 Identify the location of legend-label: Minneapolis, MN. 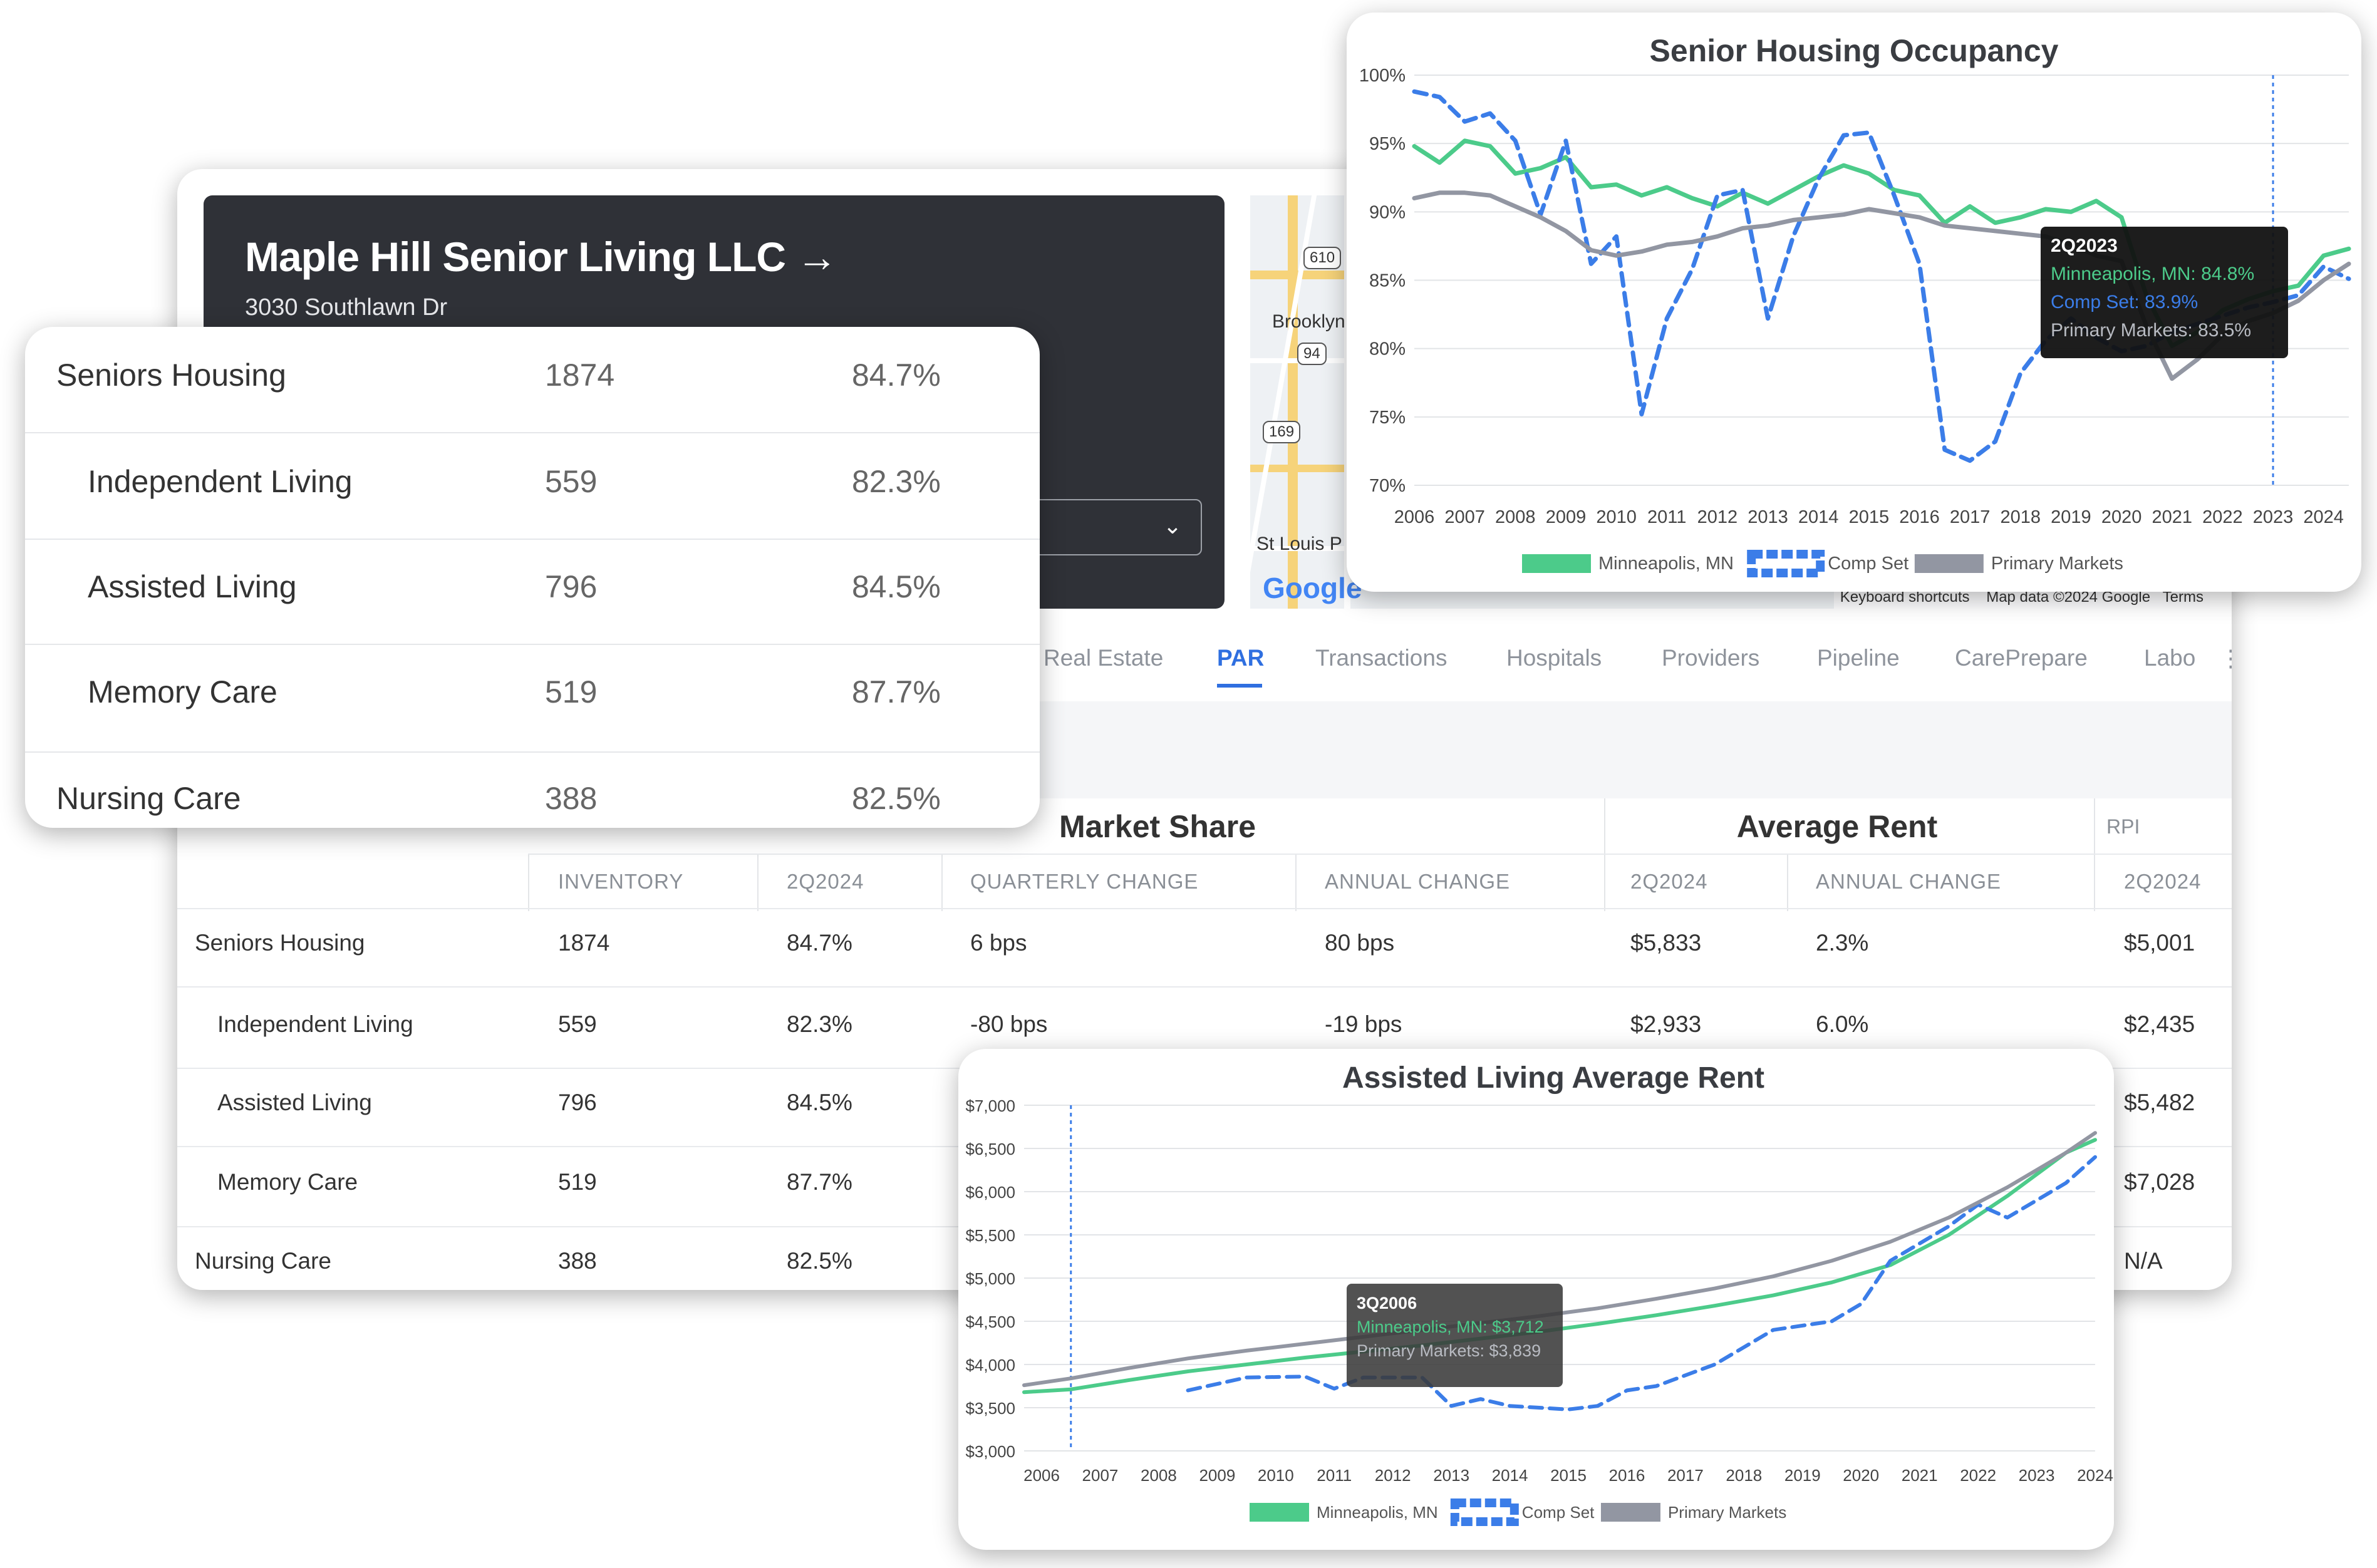
(1666, 564).